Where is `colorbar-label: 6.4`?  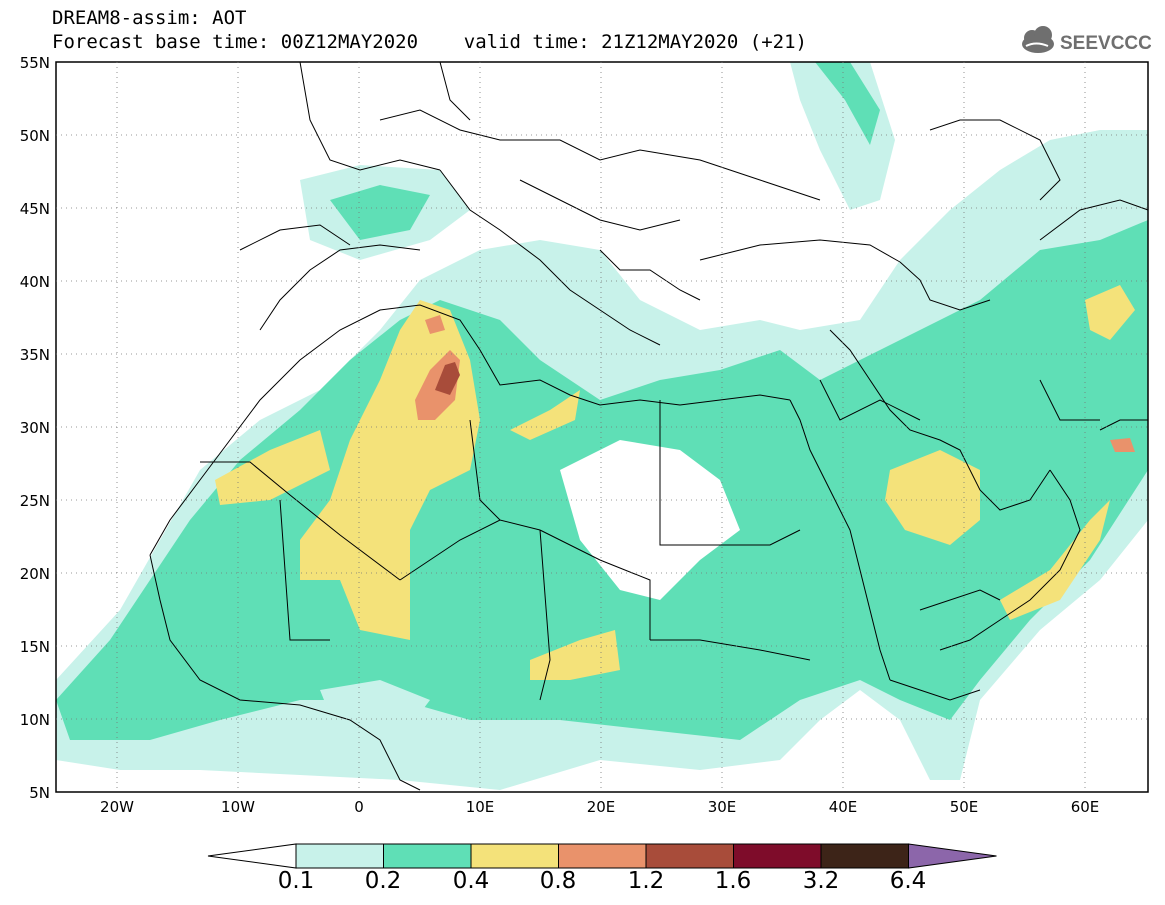
colorbar-label: 6.4 is located at coordinates (908, 881).